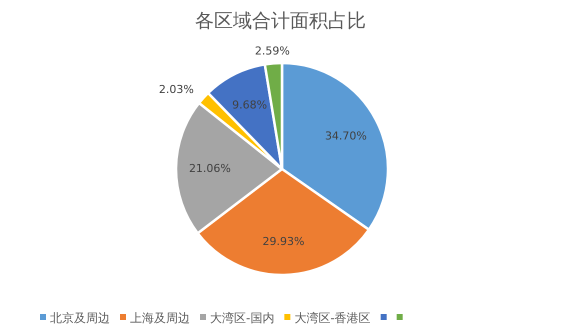 The width and height of the screenshot is (561, 335). What do you see at coordinates (272, 51) in the screenshot?
I see `data-label: 2.59%` at bounding box center [272, 51].